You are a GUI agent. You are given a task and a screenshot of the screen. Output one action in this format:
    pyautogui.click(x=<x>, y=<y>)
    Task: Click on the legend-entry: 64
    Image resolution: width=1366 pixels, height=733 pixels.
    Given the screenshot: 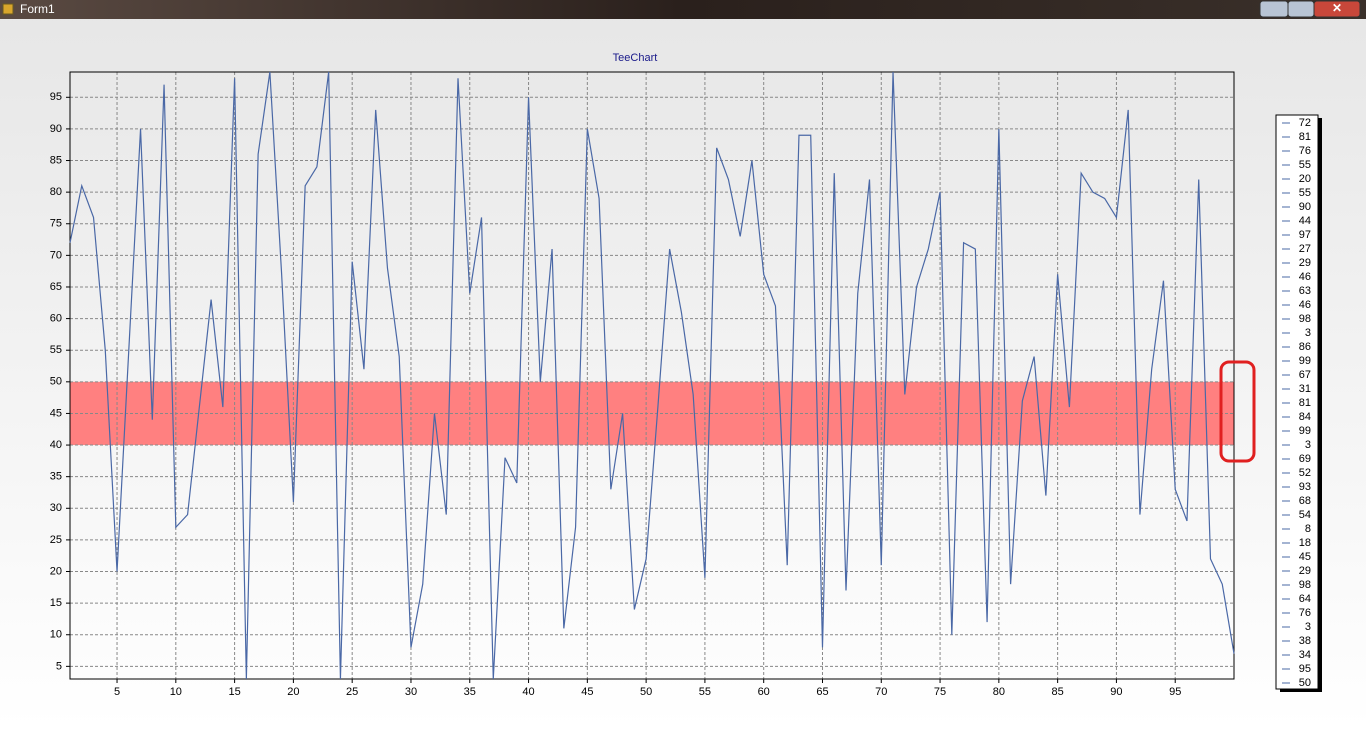 What is the action you would take?
    pyautogui.click(x=1305, y=599)
    